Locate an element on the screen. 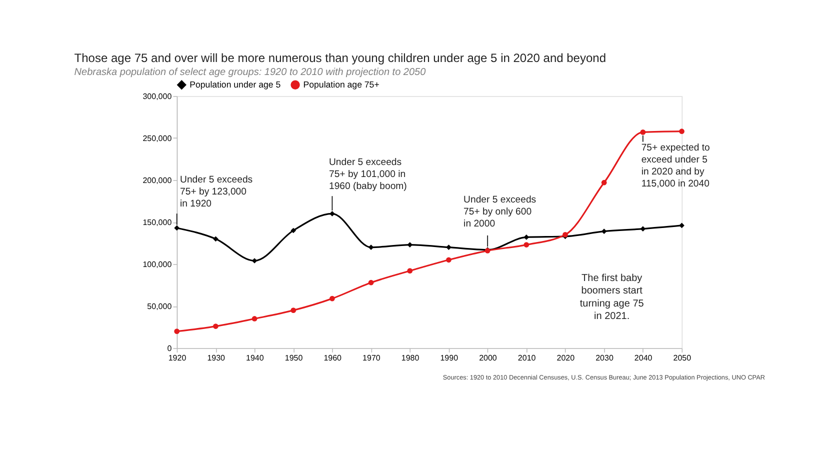 Image resolution: width=813 pixels, height=469 pixels. annotation: Under 5 exceeds 75+ by 123,000 in 1920 is located at coordinates (216, 192).